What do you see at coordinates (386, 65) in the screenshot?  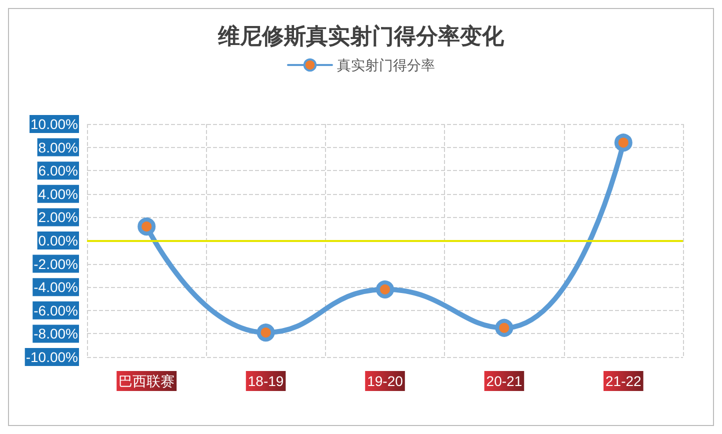 I see `legend-label: 真实射门得分率` at bounding box center [386, 65].